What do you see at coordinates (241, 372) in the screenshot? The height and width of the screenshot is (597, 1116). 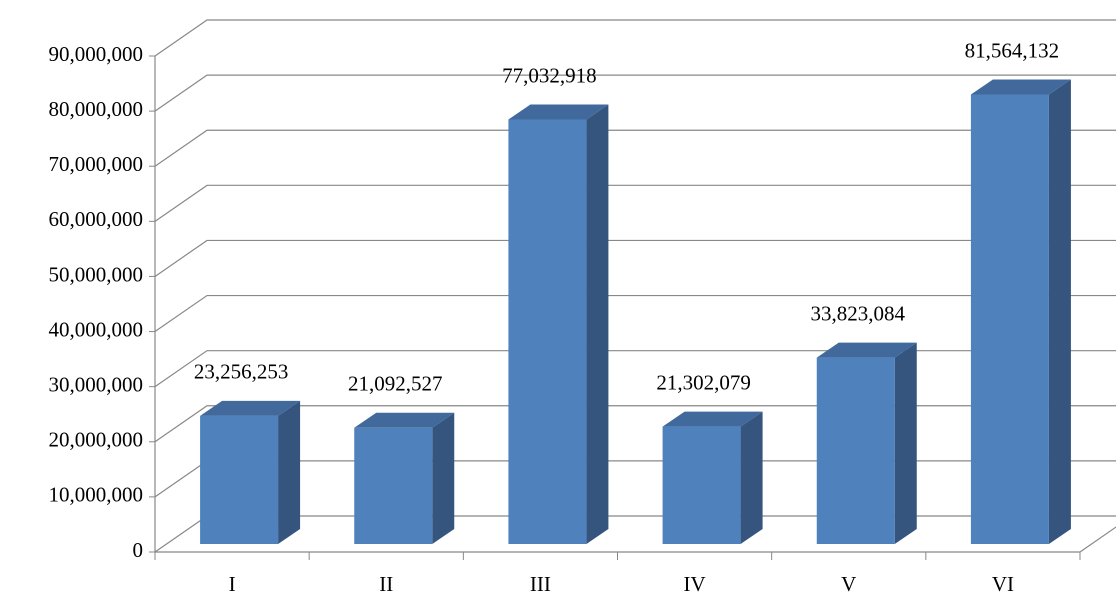 I see `data-label: 23,256,253` at bounding box center [241, 372].